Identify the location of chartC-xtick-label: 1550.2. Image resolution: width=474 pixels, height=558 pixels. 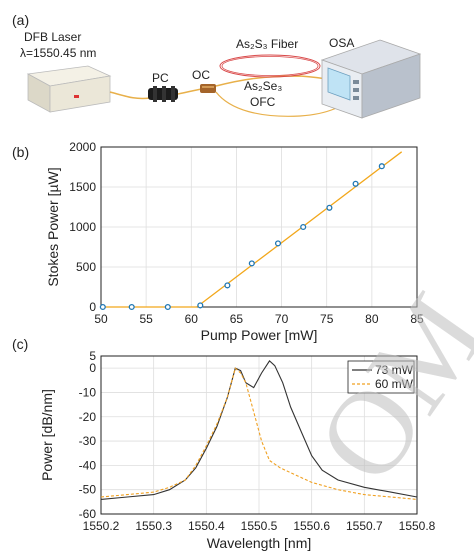
(101, 526).